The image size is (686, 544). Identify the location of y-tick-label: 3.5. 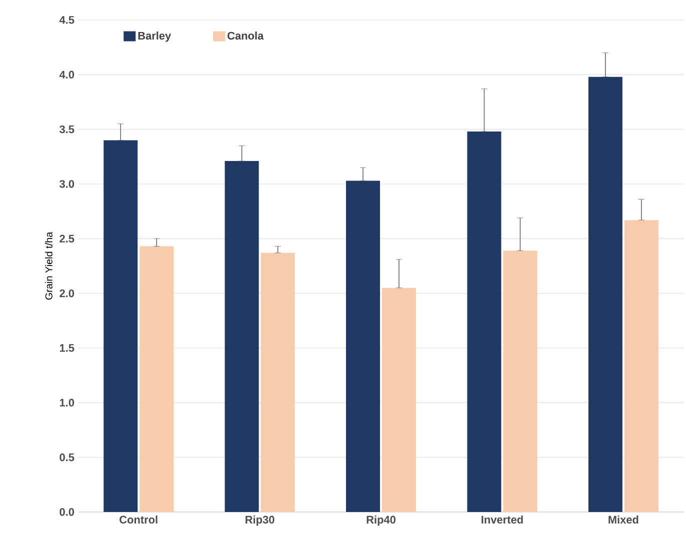
(67, 129).